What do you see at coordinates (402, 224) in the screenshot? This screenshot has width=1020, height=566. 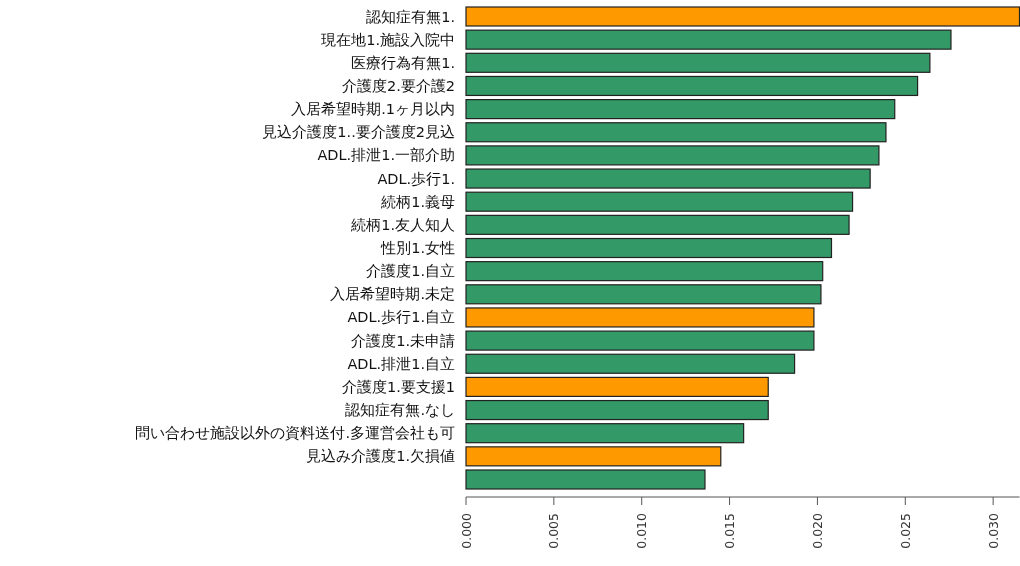 I see `y-tick-label: 続柄1.友人知人` at bounding box center [402, 224].